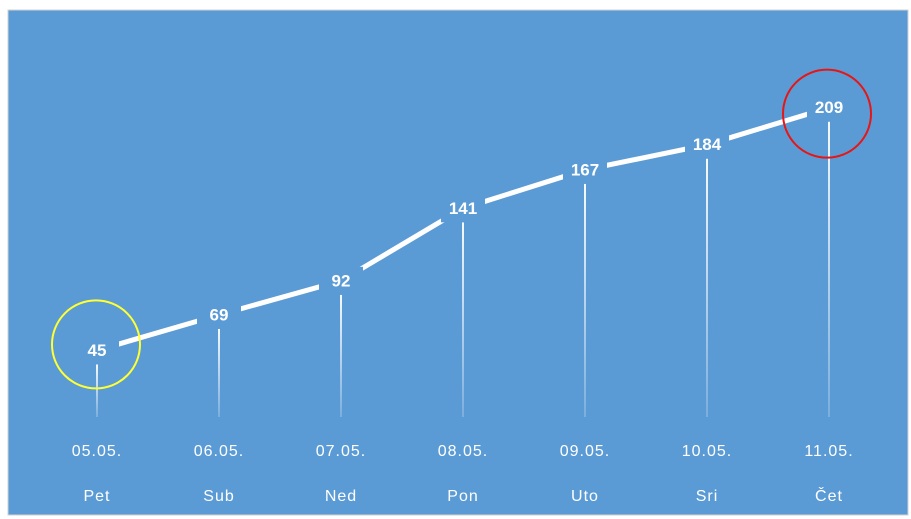 This screenshot has height=519, width=911. What do you see at coordinates (828, 451) in the screenshot?
I see `x-tick-label: 11.05.` at bounding box center [828, 451].